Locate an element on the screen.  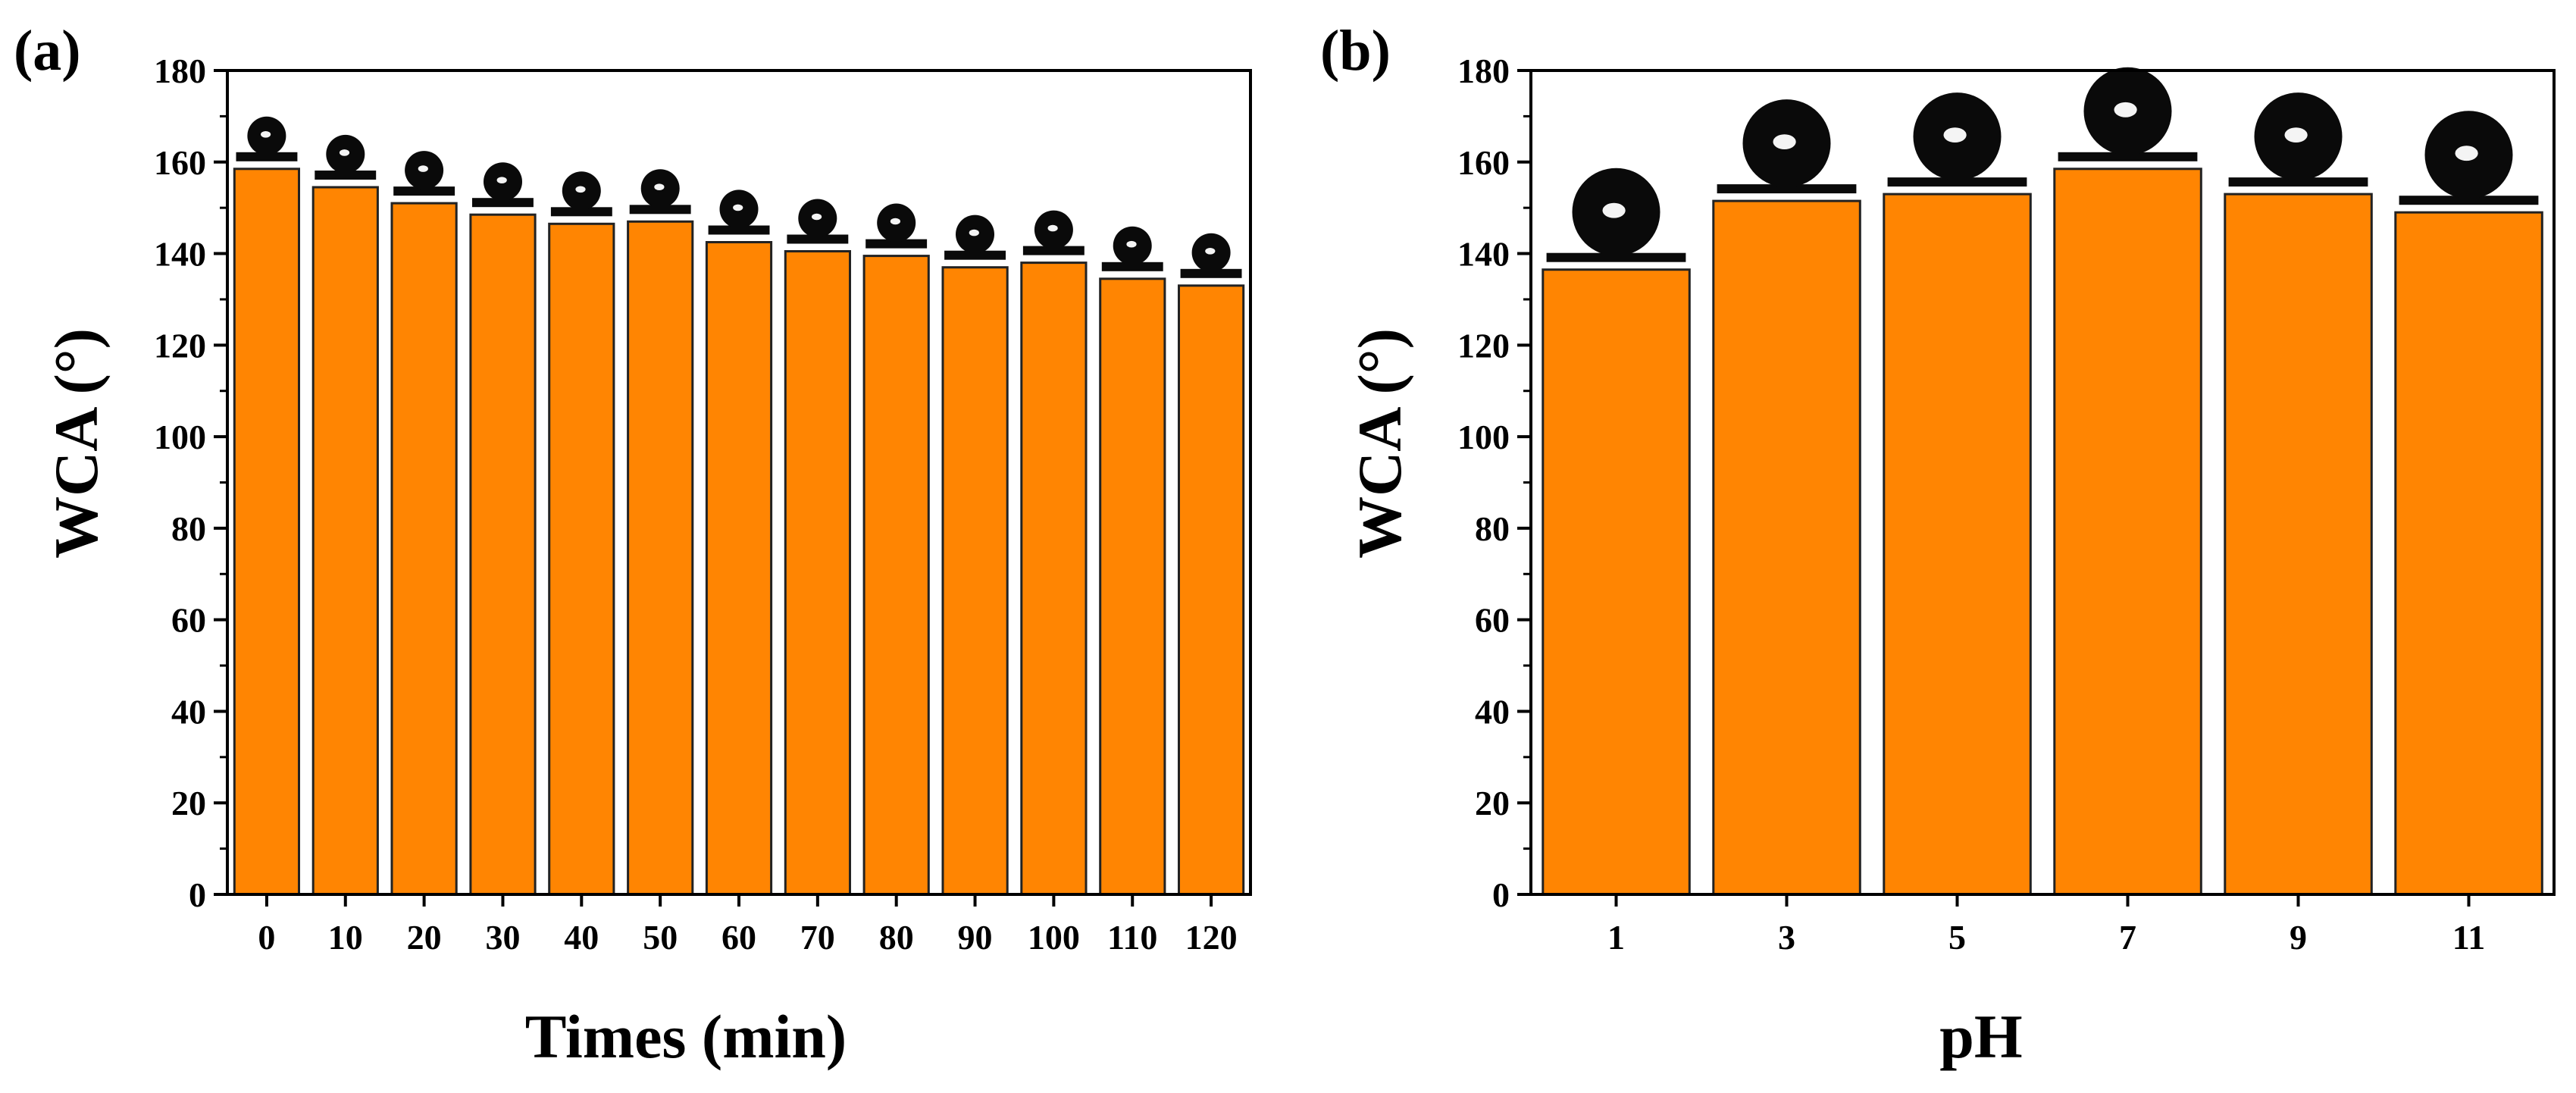
x-tick-label: 40 is located at coordinates (581, 937).